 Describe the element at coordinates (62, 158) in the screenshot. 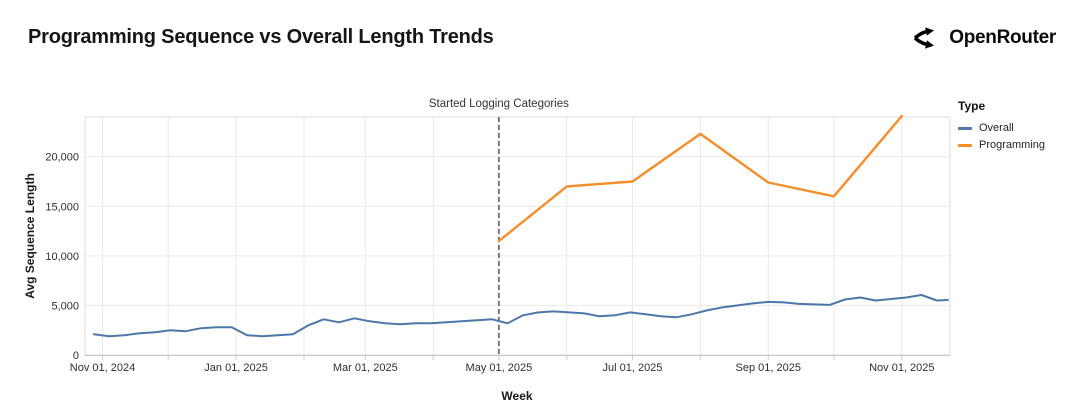

I see `y-tick-label: 20,000` at that location.